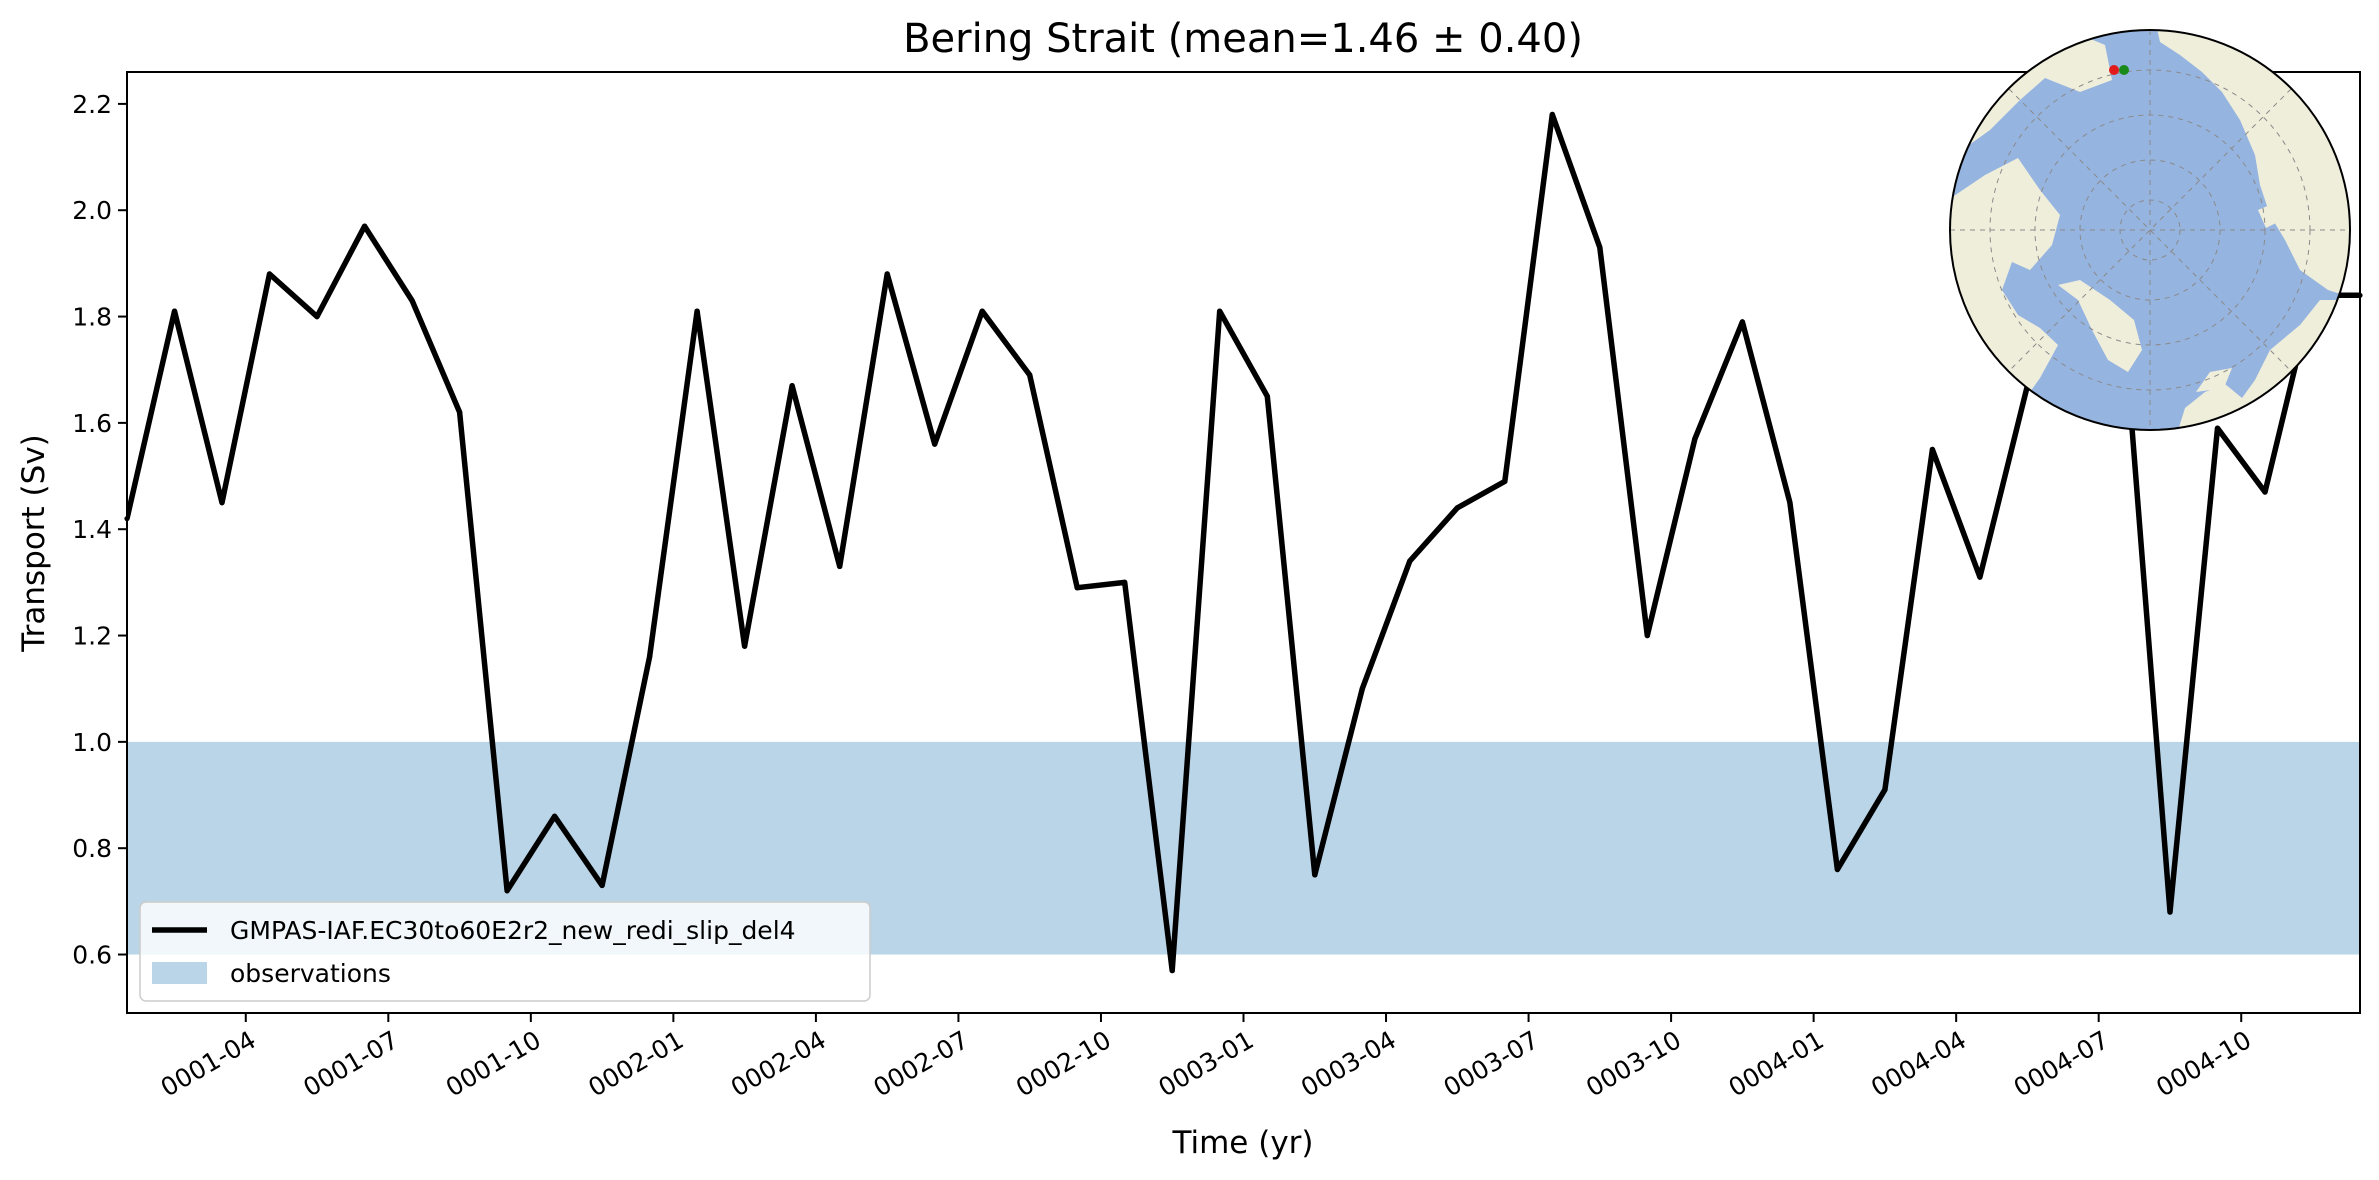 Image resolution: width=2379 pixels, height=1180 pixels. What do you see at coordinates (1633, 1063) in the screenshot?
I see `x-tick-label: 0003-10` at bounding box center [1633, 1063].